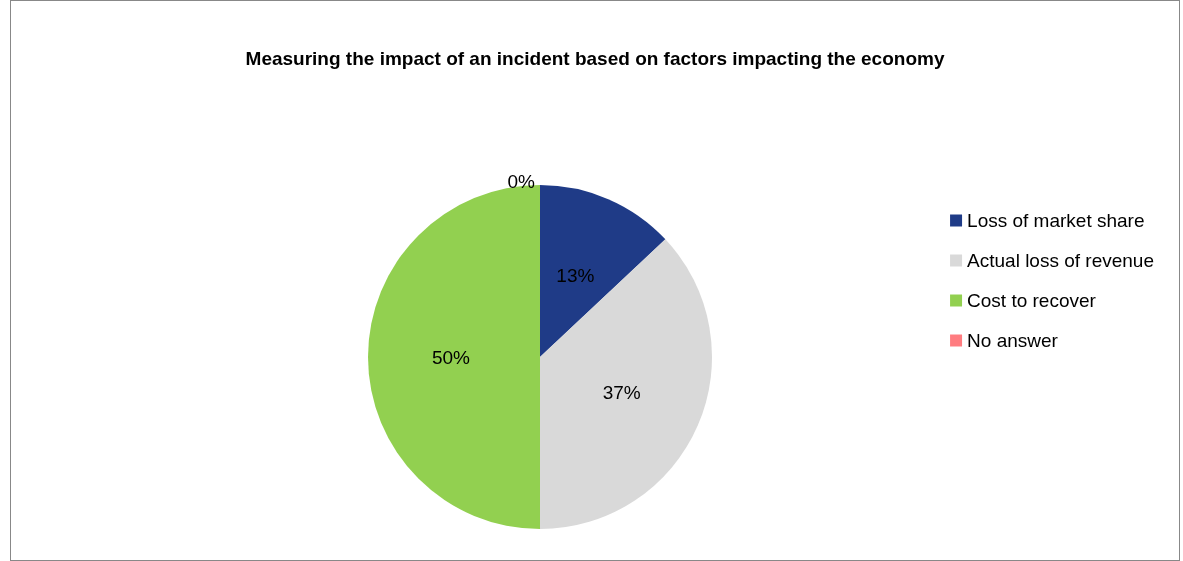 The image size is (1183, 561). What do you see at coordinates (1061, 260) in the screenshot?
I see `legend-label: Actual loss of revenue` at bounding box center [1061, 260].